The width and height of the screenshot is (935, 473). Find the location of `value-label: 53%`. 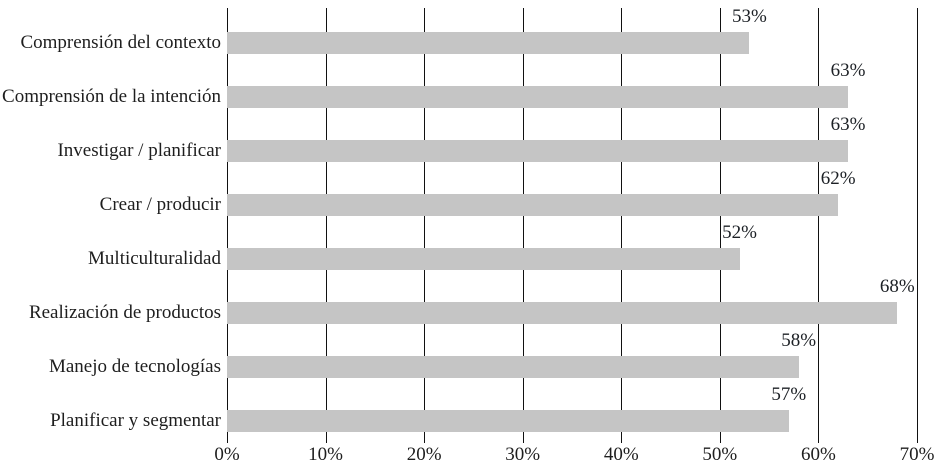

value-label: 53% is located at coordinates (749, 16).